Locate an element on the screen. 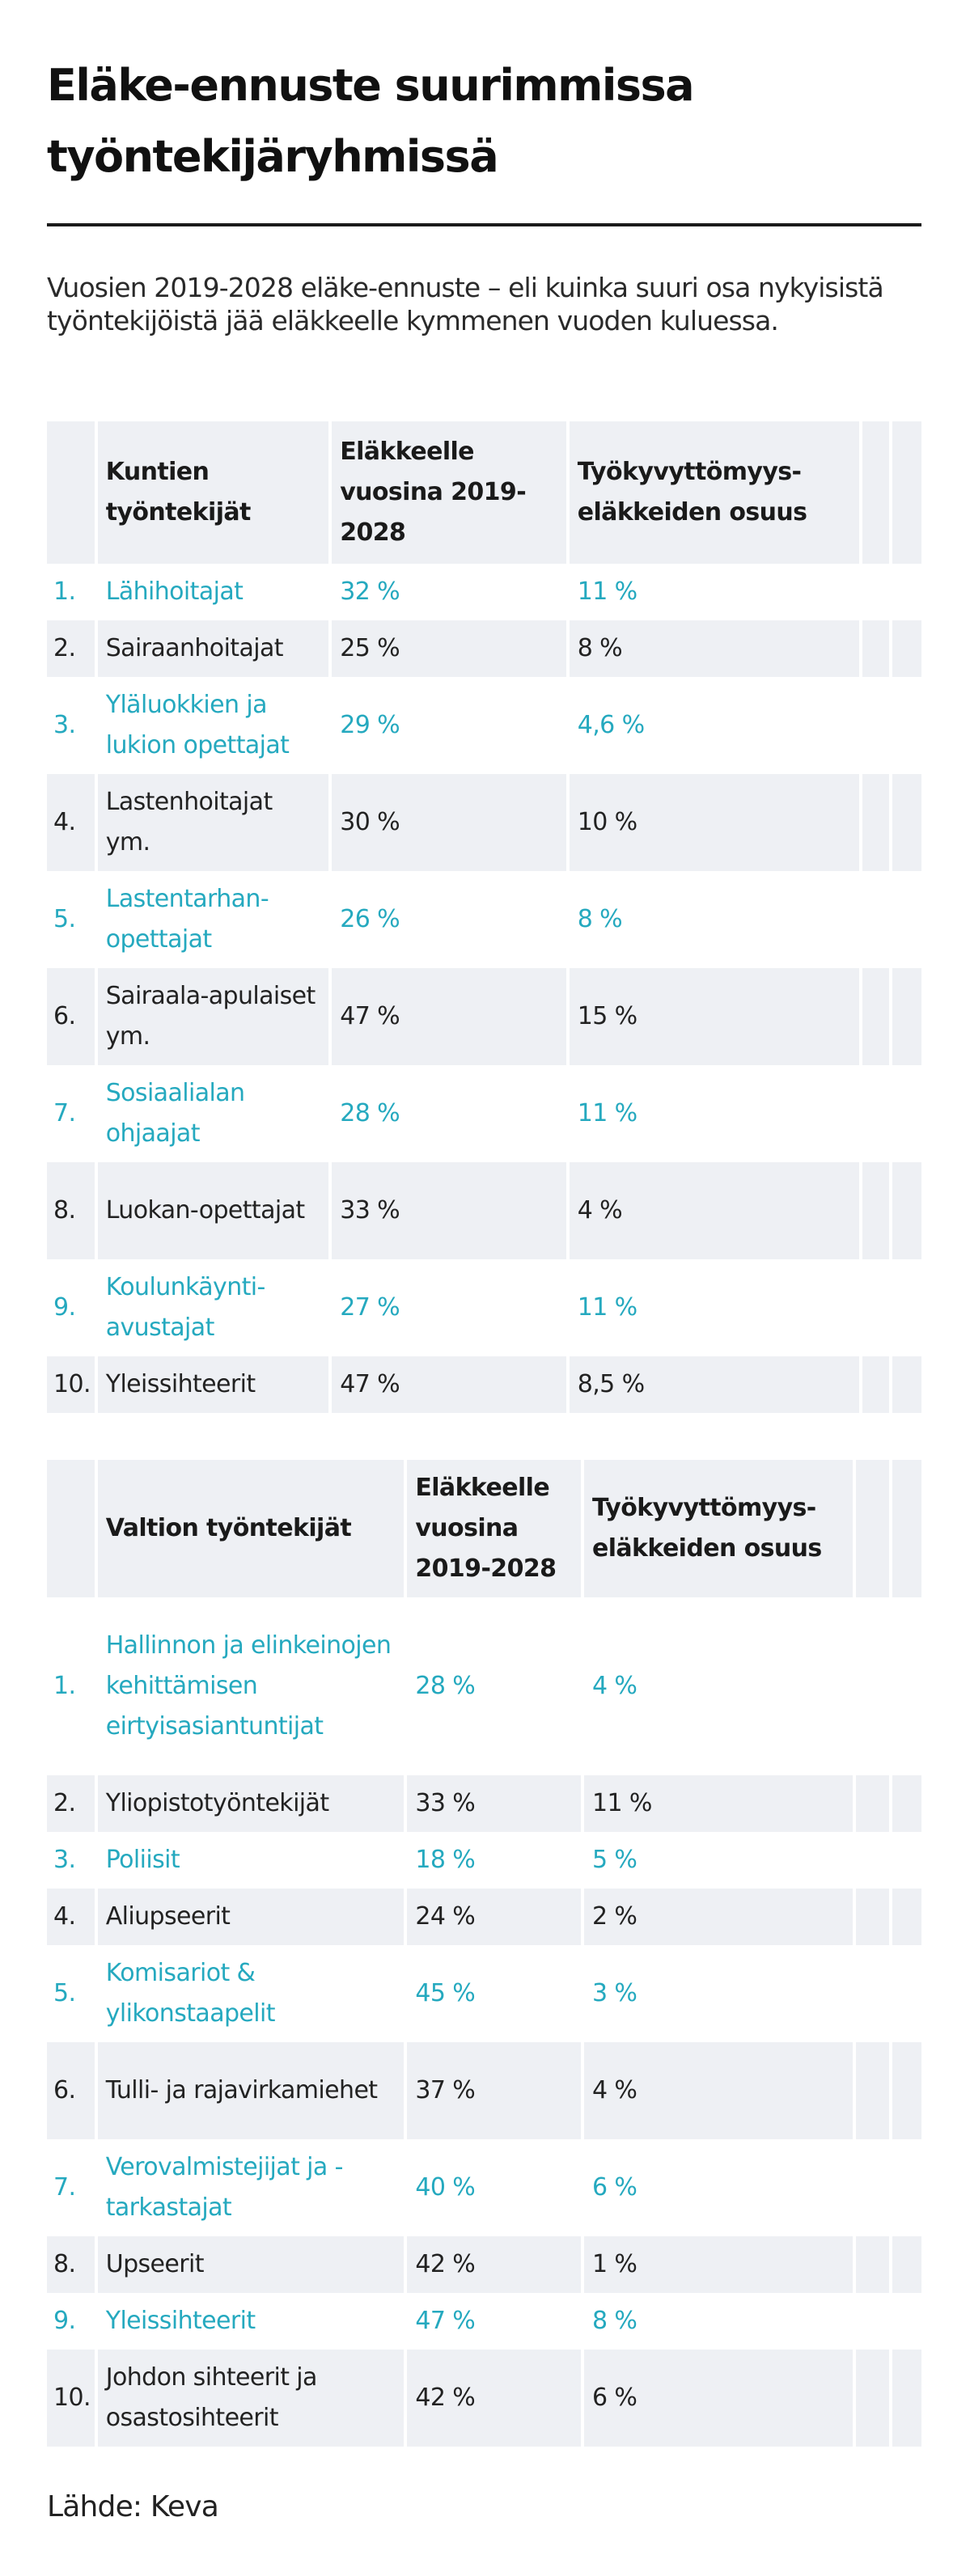 This screenshot has height=2576, width=970. row-disability-share: 6 % is located at coordinates (718, 2399).